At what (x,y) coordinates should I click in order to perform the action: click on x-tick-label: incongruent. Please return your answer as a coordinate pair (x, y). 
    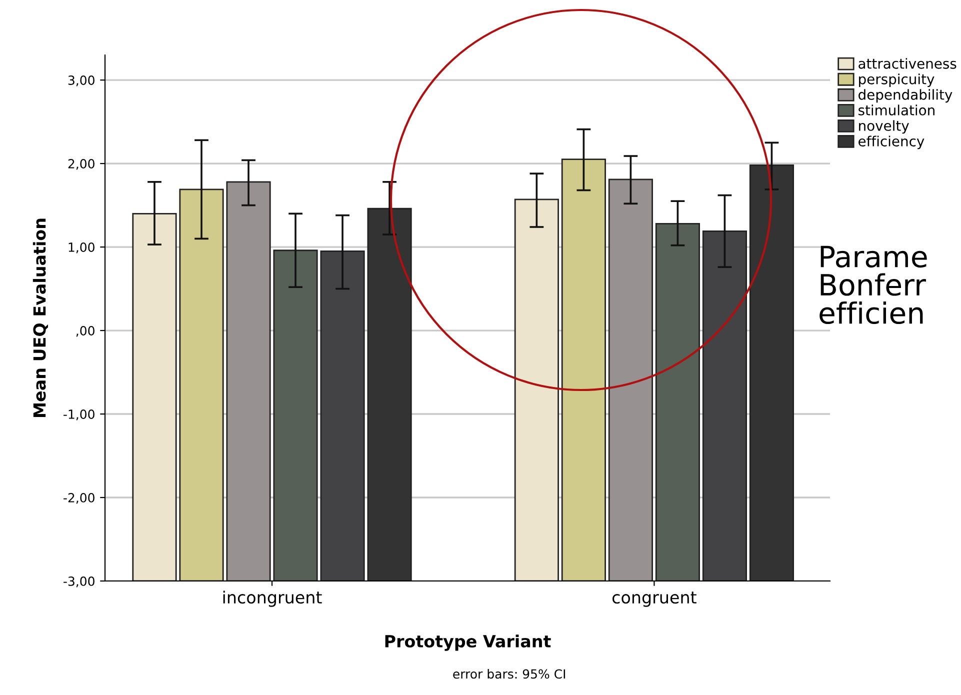
    Looking at the image, I should click on (272, 598).